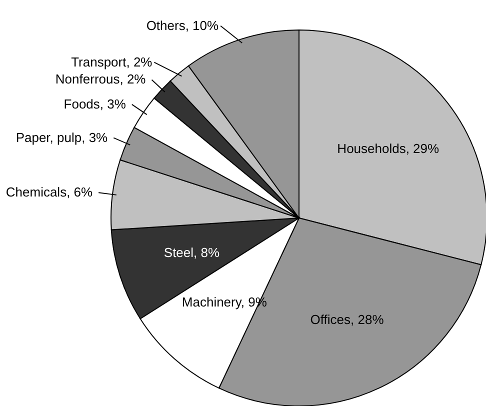 This screenshot has height=406, width=486. What do you see at coordinates (100, 79) in the screenshot?
I see `slice-label: Nonferrous, 2%` at bounding box center [100, 79].